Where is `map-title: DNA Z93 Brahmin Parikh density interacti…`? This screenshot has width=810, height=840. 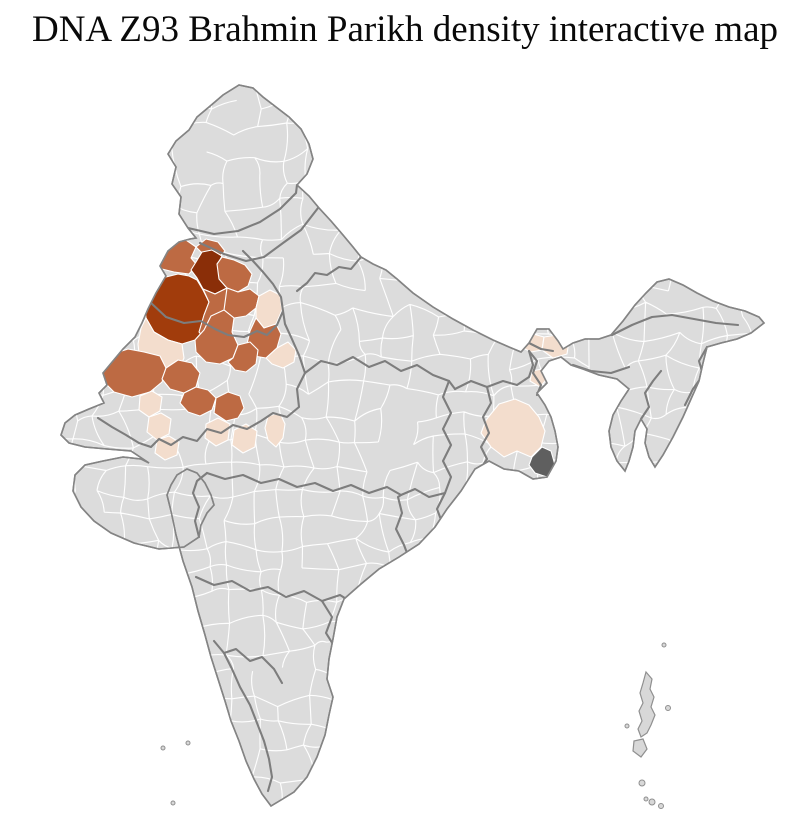 map-title: DNA Z93 Brahmin Parikh density interacti… is located at coordinates (405, 29).